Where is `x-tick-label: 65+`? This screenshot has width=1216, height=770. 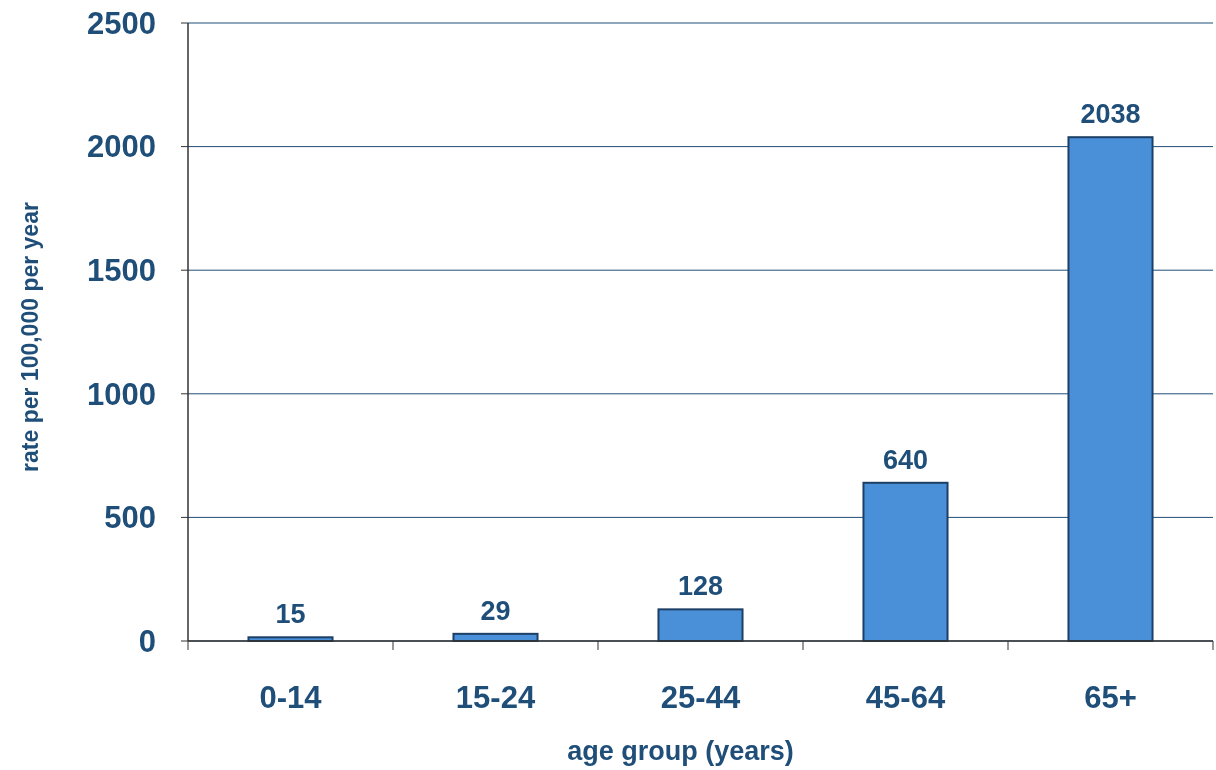
x-tick-label: 65+ is located at coordinates (1110, 697).